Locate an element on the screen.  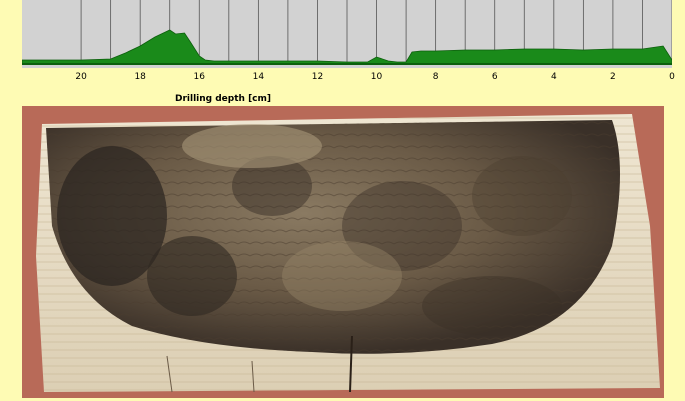
x-tick-label: 12 is located at coordinates (317, 77).